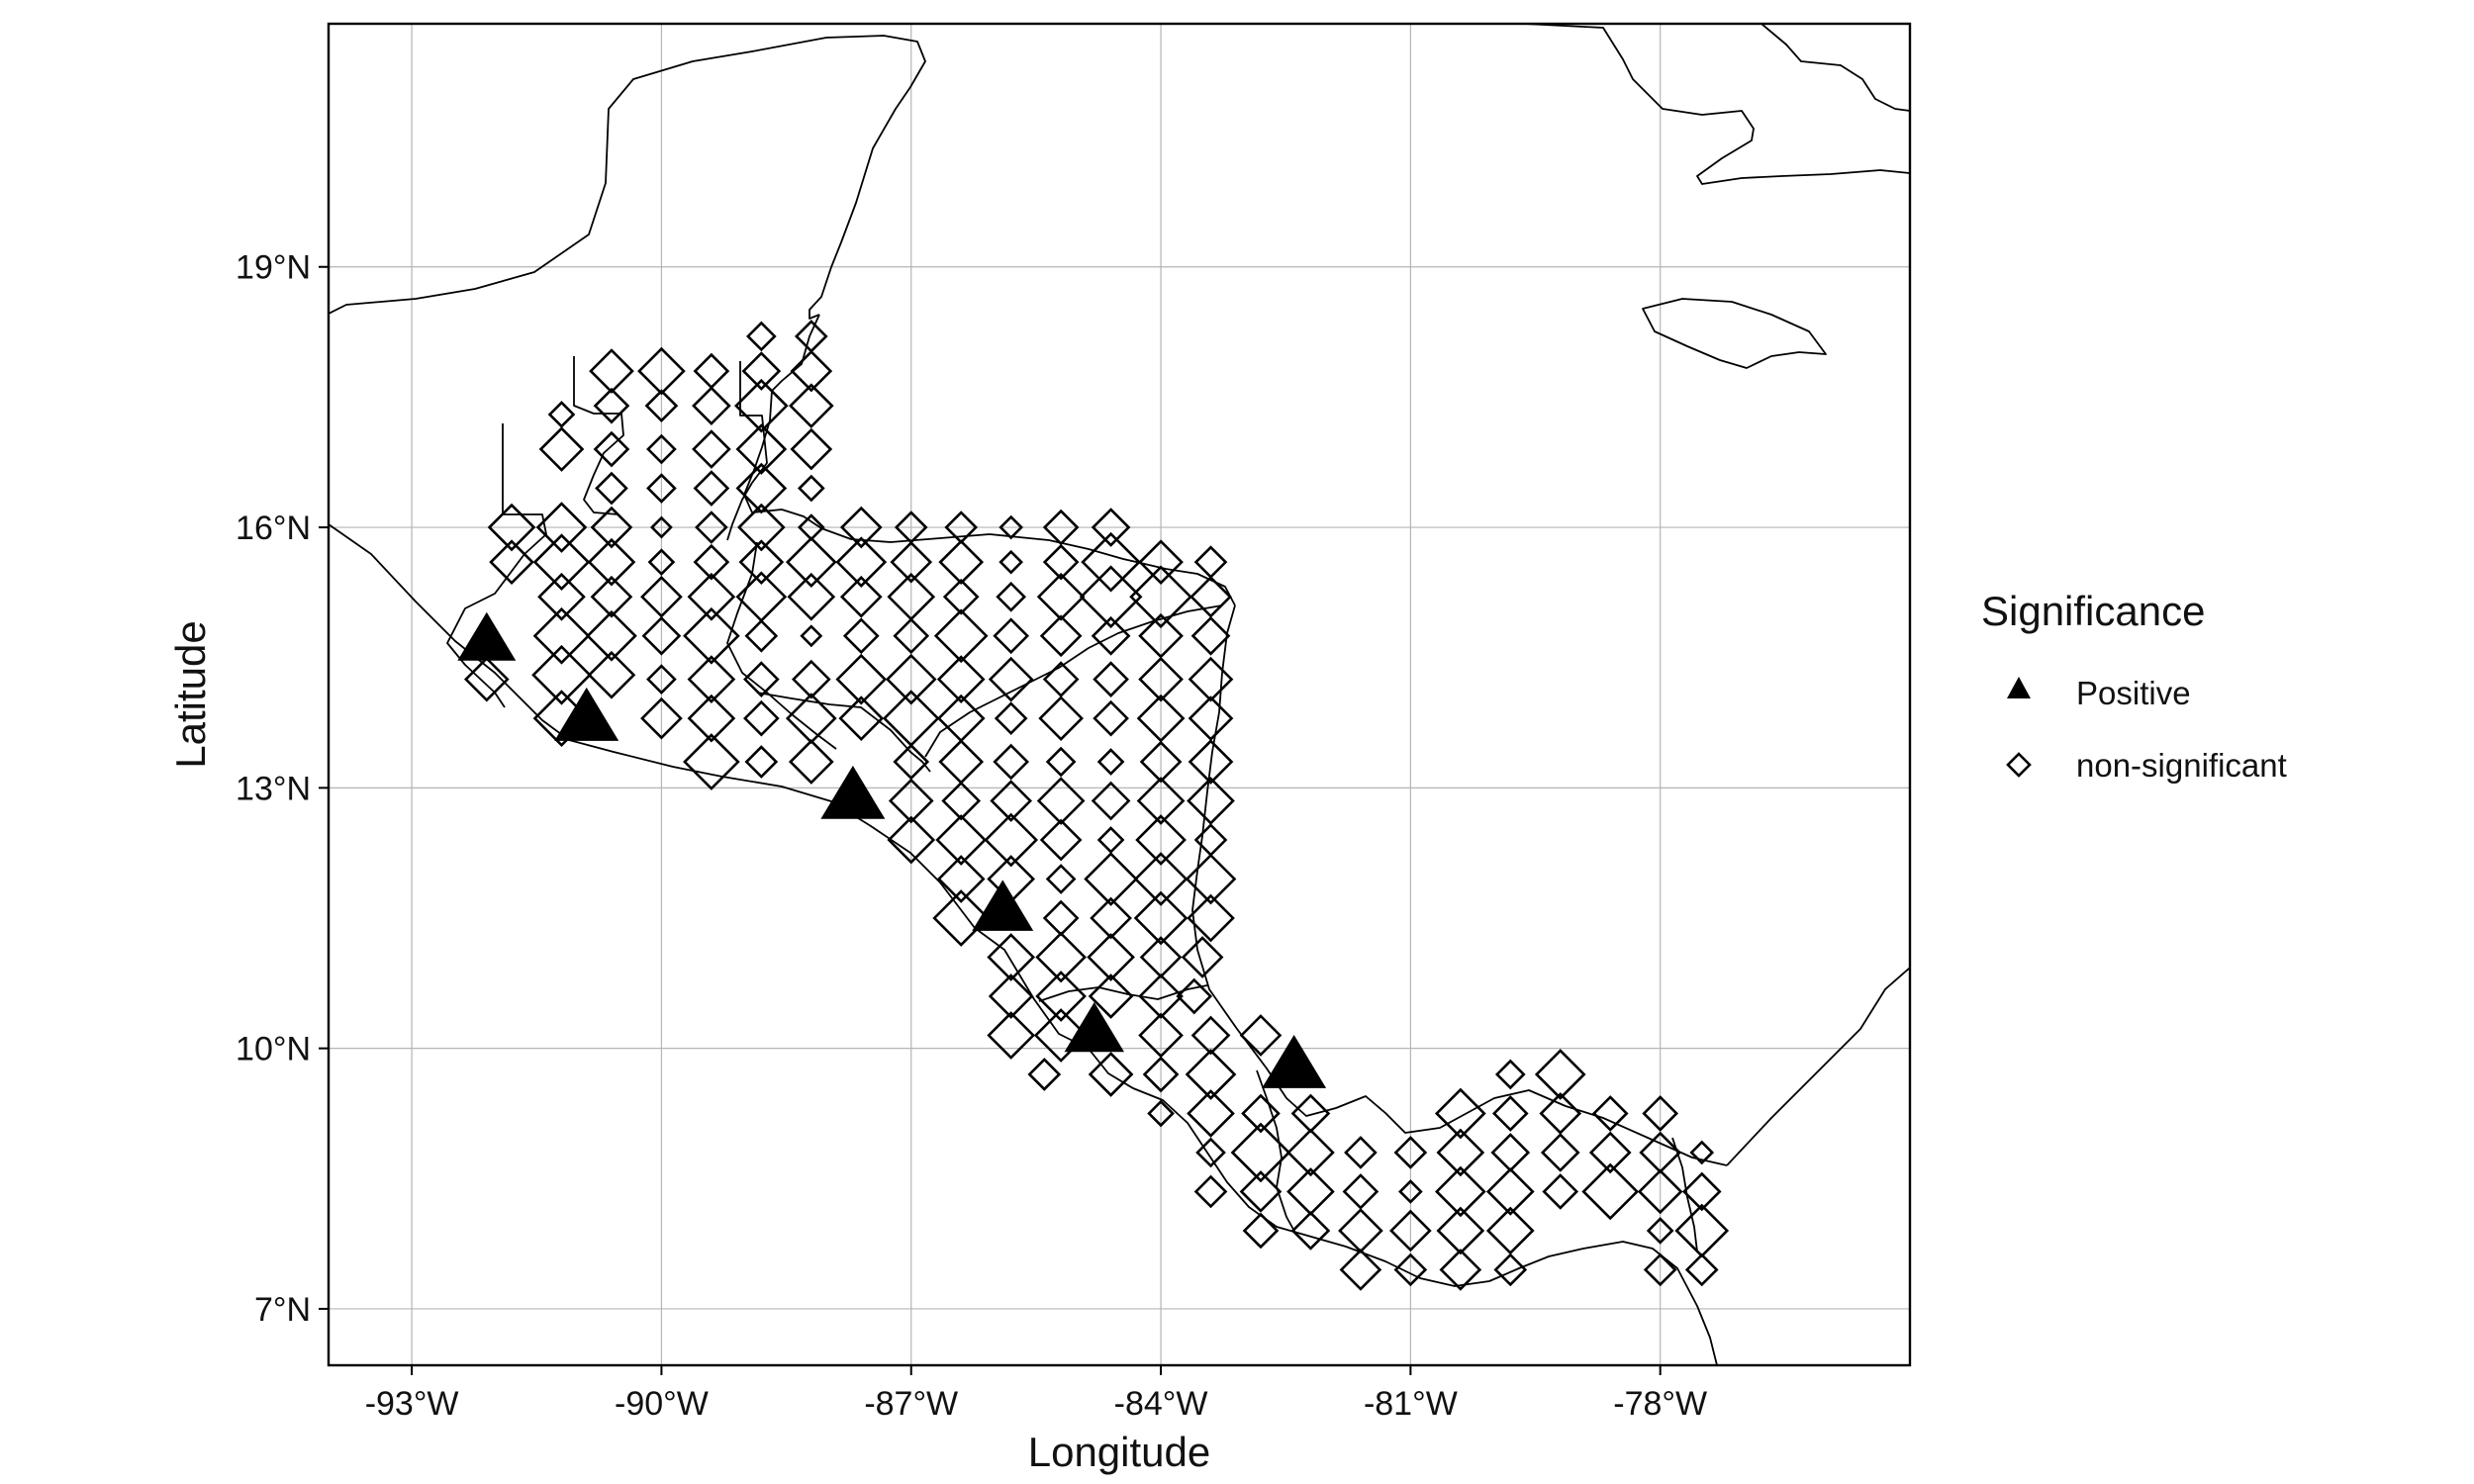 This screenshot has width=2474, height=1484. What do you see at coordinates (1411, 1404) in the screenshot?
I see `x-tick-label: -81°W` at bounding box center [1411, 1404].